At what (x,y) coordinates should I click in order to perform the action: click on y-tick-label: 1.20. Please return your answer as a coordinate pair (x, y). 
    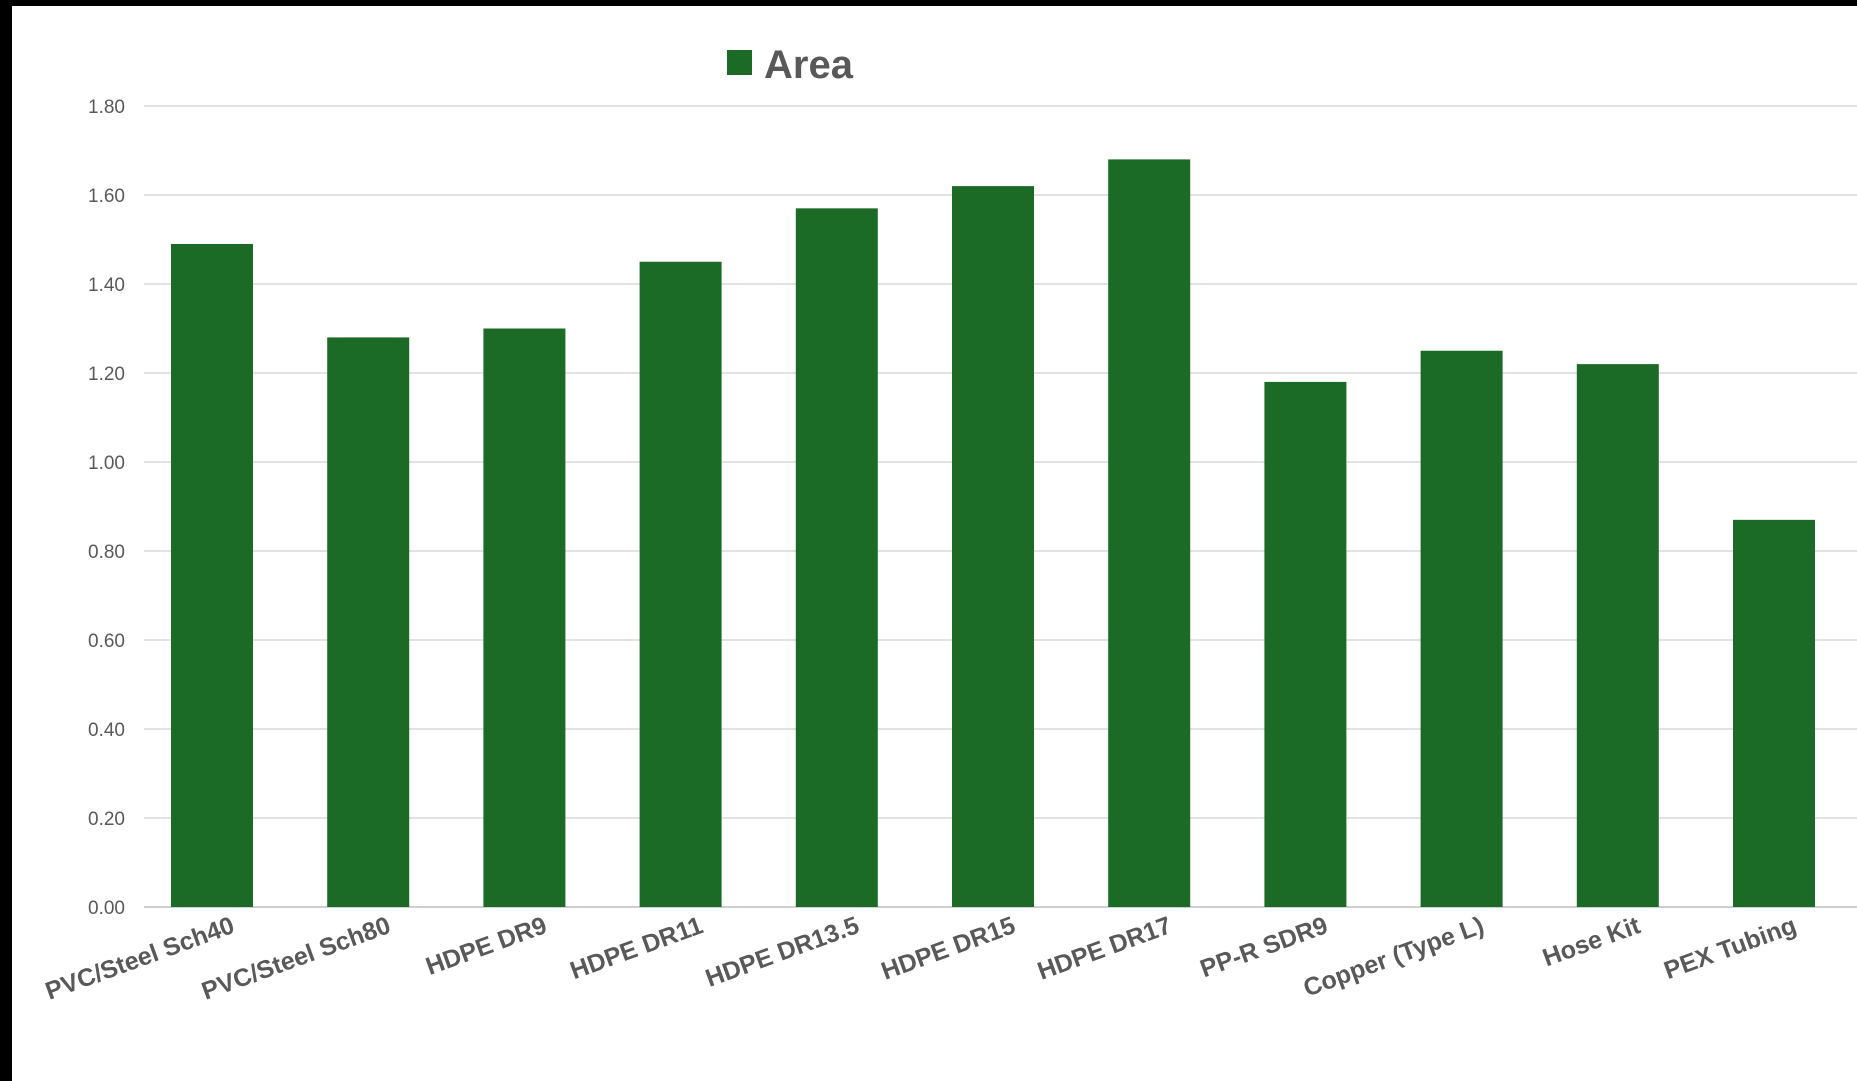
    Looking at the image, I should click on (106, 374).